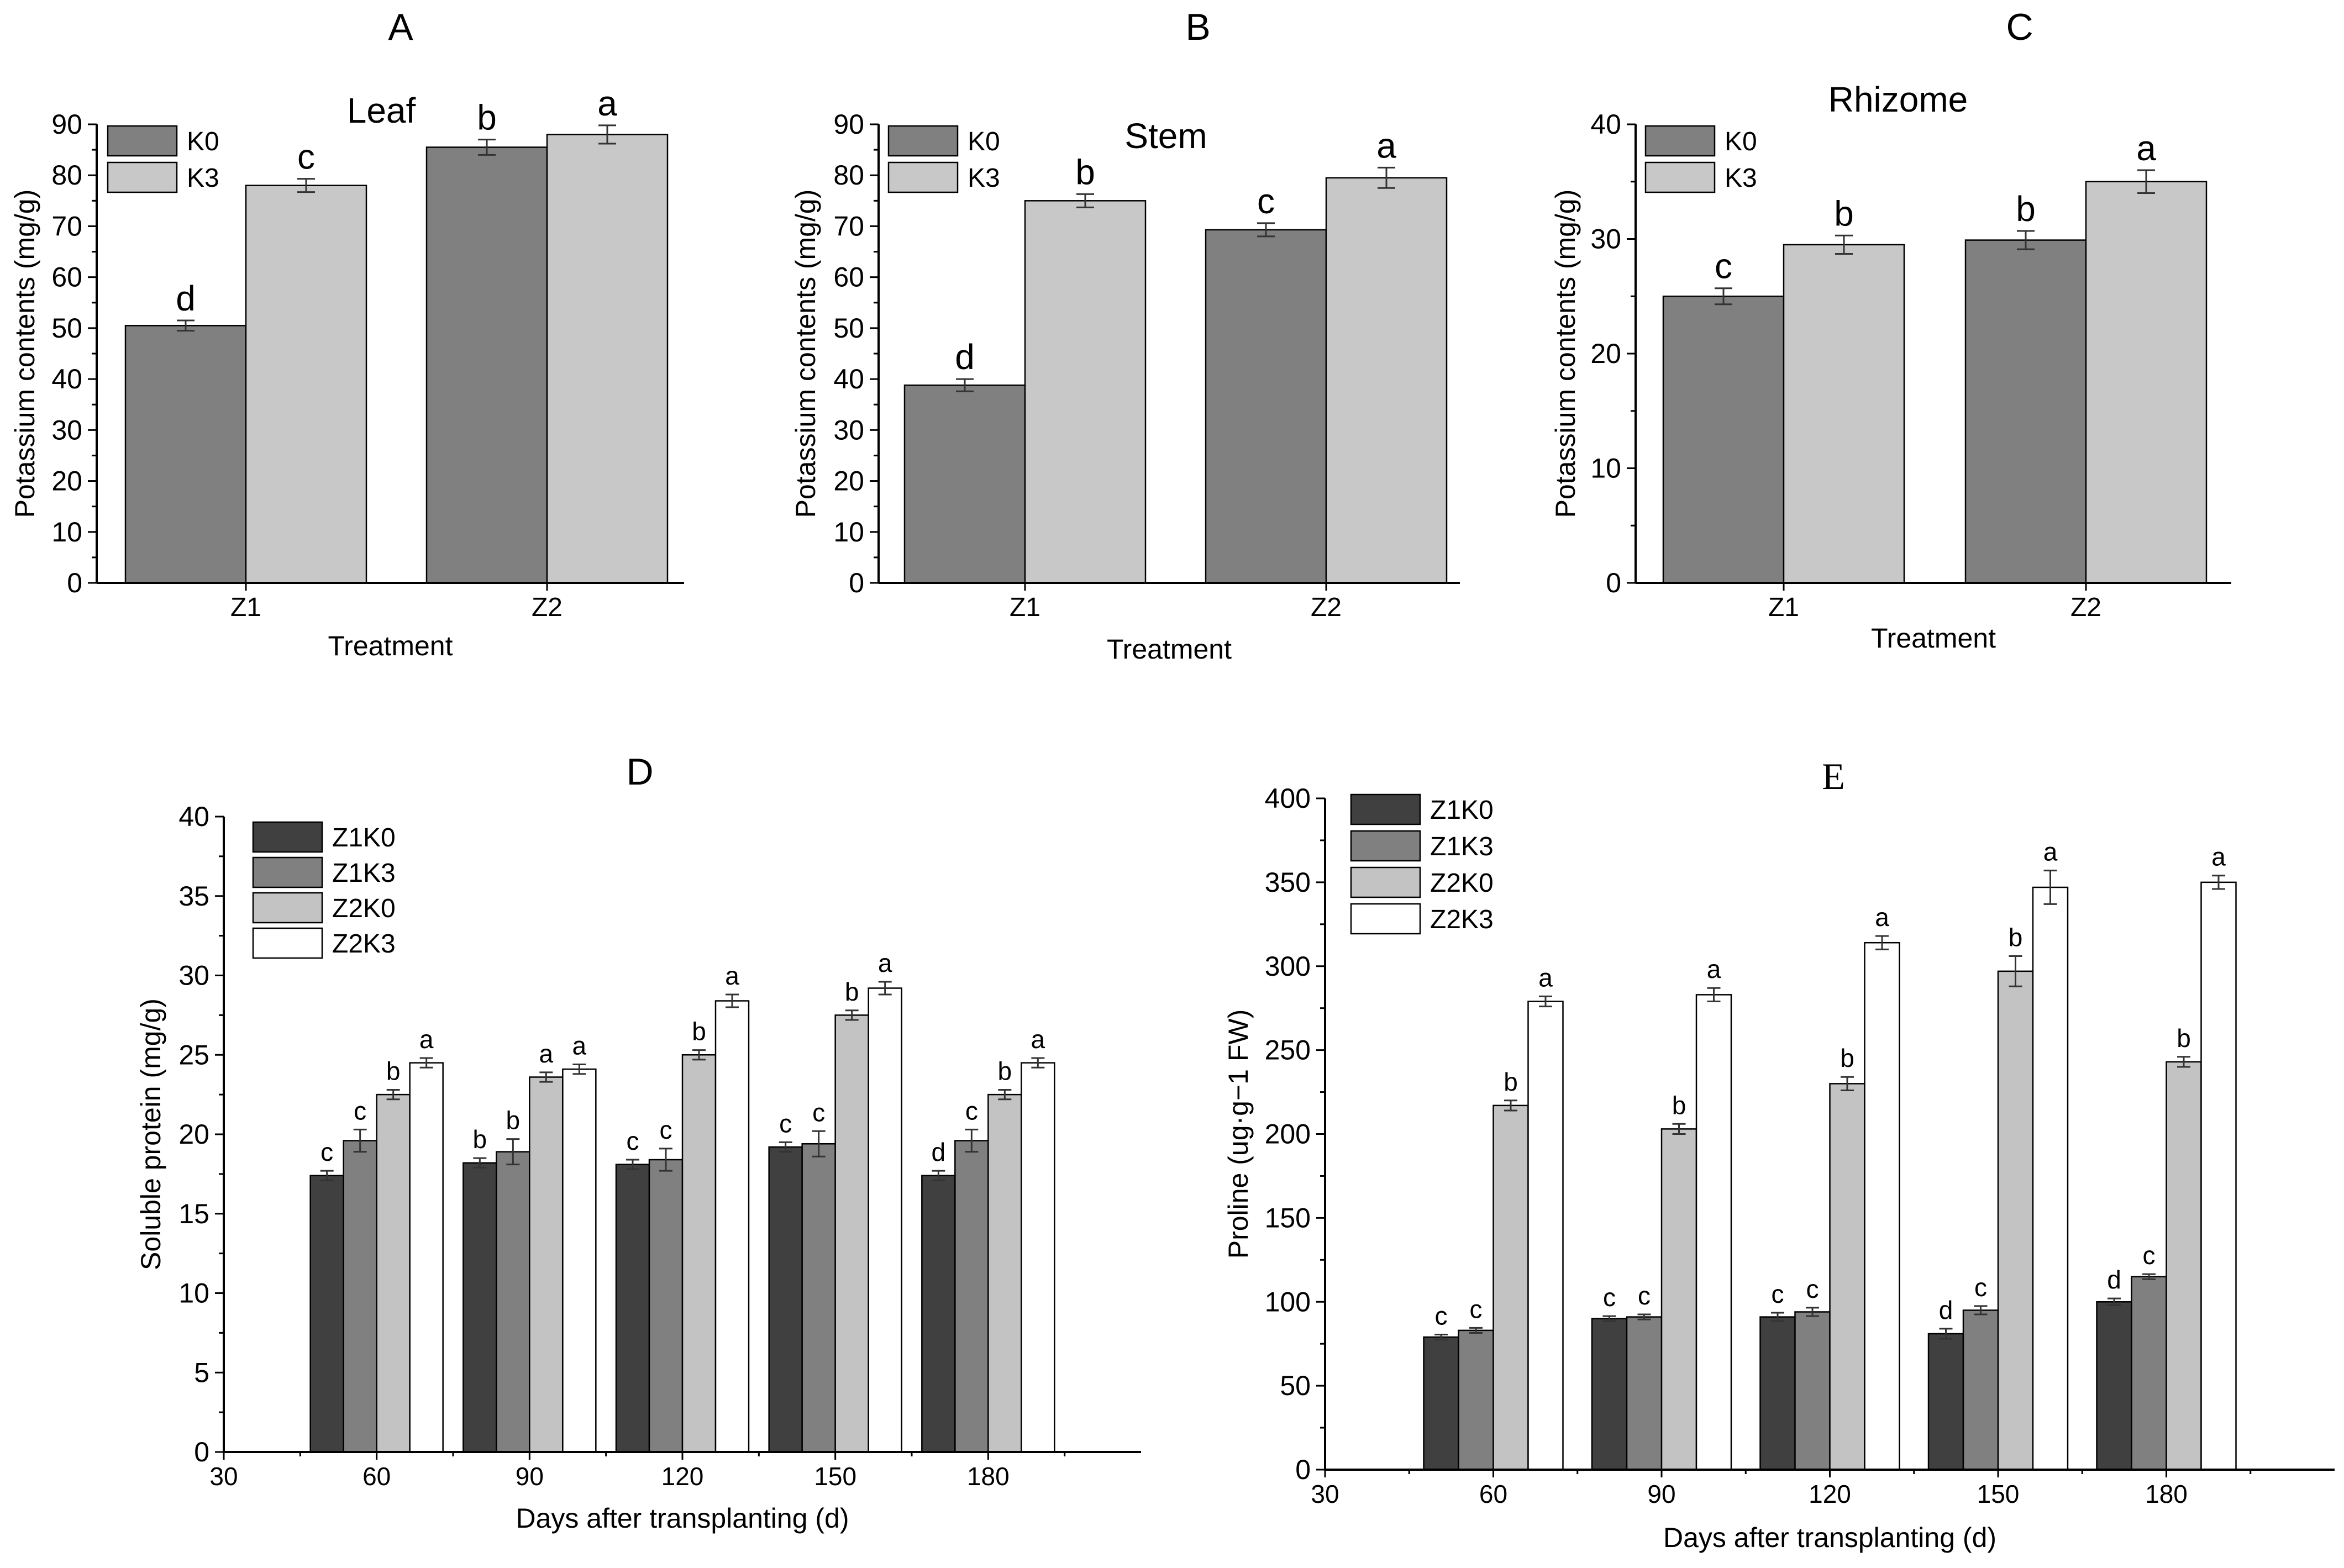 This screenshot has height=1568, width=2344. Describe the element at coordinates (1933, 638) in the screenshot. I see `x-axis-label: Treatment` at that location.